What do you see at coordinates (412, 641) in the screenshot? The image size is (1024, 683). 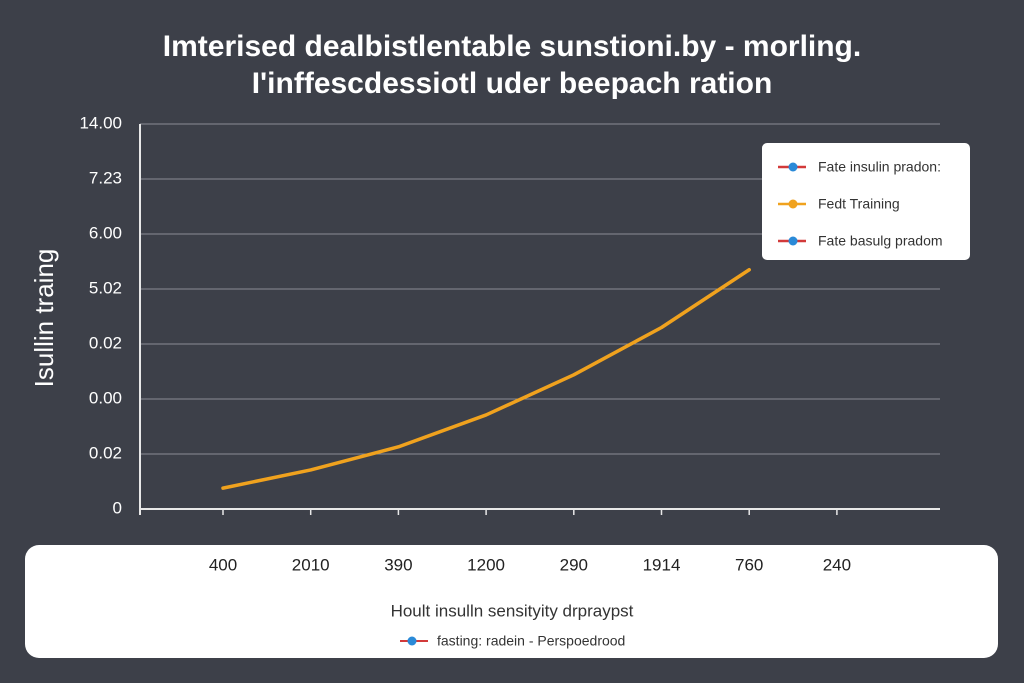 I see `note-icon` at bounding box center [412, 641].